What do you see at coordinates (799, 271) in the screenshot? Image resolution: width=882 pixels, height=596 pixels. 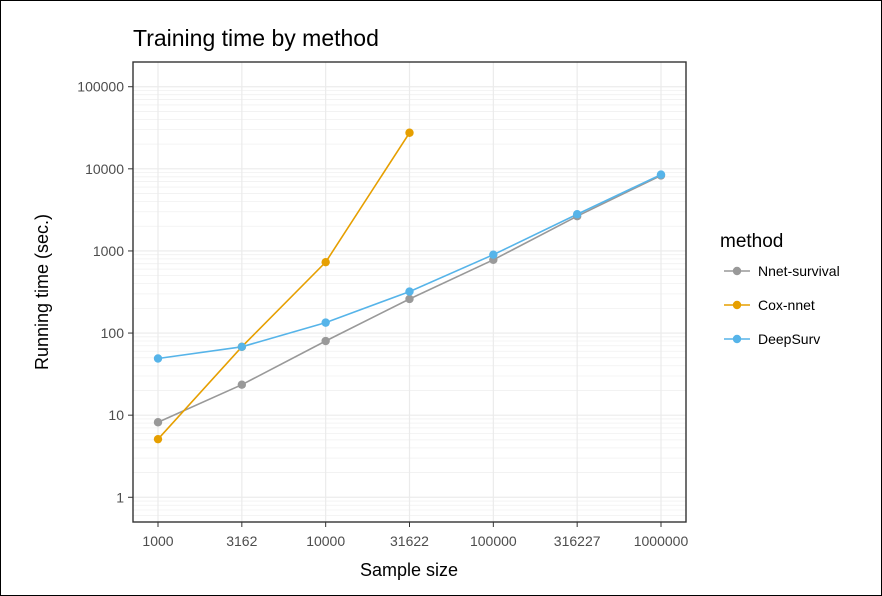 I see `legend-label: Nnet-survival` at bounding box center [799, 271].